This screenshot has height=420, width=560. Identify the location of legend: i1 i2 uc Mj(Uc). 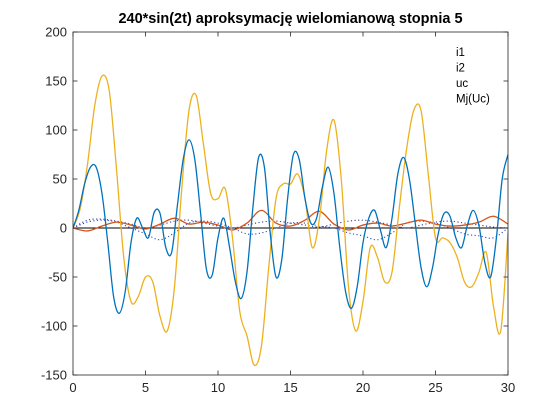
(473, 76).